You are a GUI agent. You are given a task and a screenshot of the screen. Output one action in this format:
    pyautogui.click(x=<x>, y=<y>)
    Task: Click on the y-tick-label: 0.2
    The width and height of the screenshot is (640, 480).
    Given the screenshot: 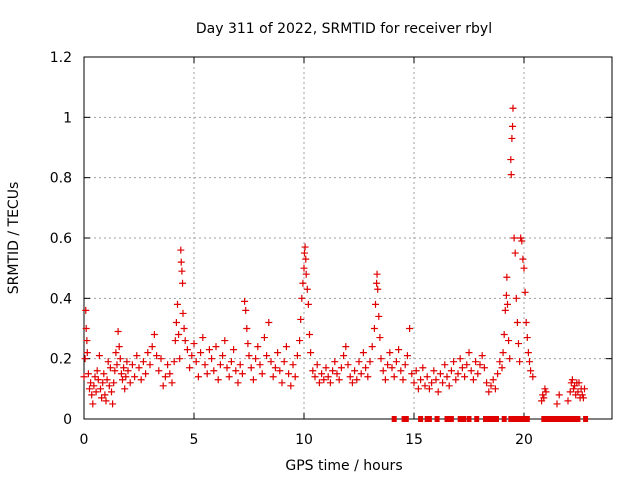 What is the action you would take?
    pyautogui.click(x=61, y=360)
    